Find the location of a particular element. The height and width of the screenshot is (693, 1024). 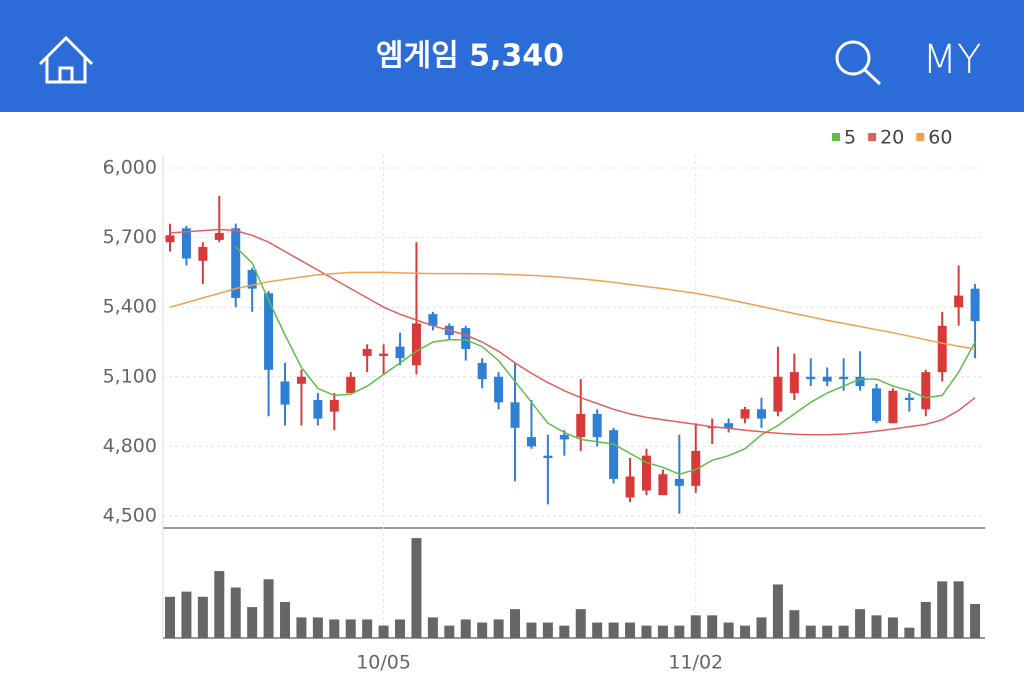

moving-average-line is located at coordinates (572, 310).